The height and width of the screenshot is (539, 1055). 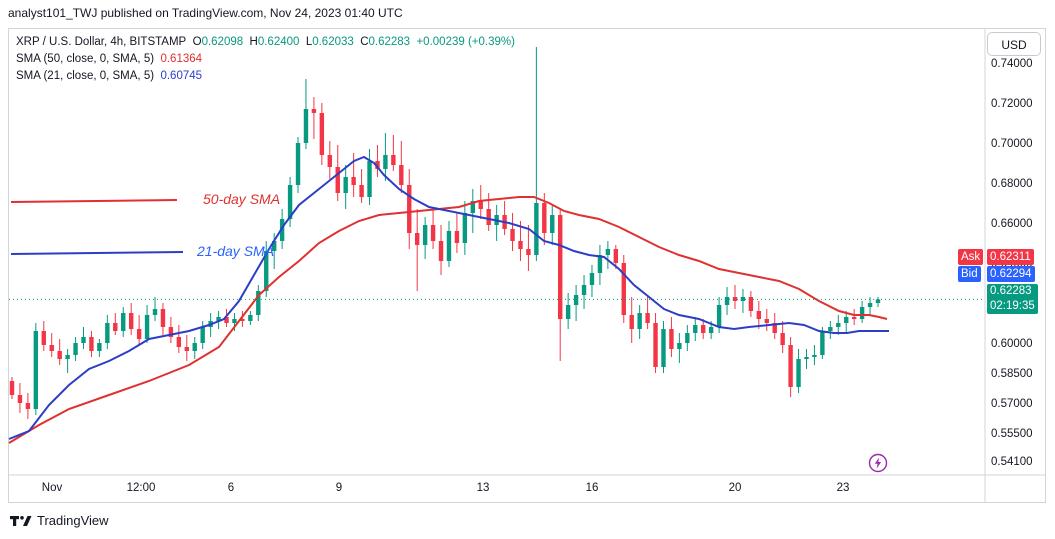 I want to click on sma50-label: SMA (50, close, 0, SMA, 5), so click(x=85, y=59).